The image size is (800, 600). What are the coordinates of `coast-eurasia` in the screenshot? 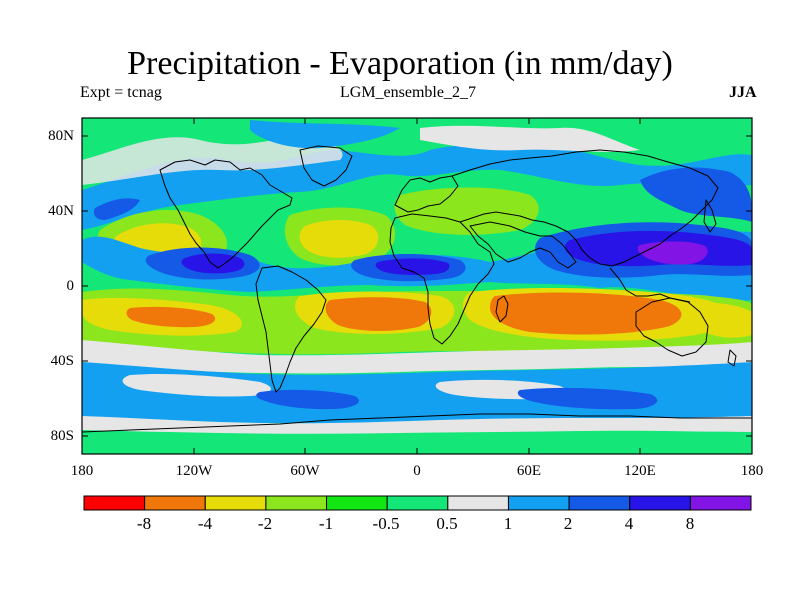 It's located at (585, 208).